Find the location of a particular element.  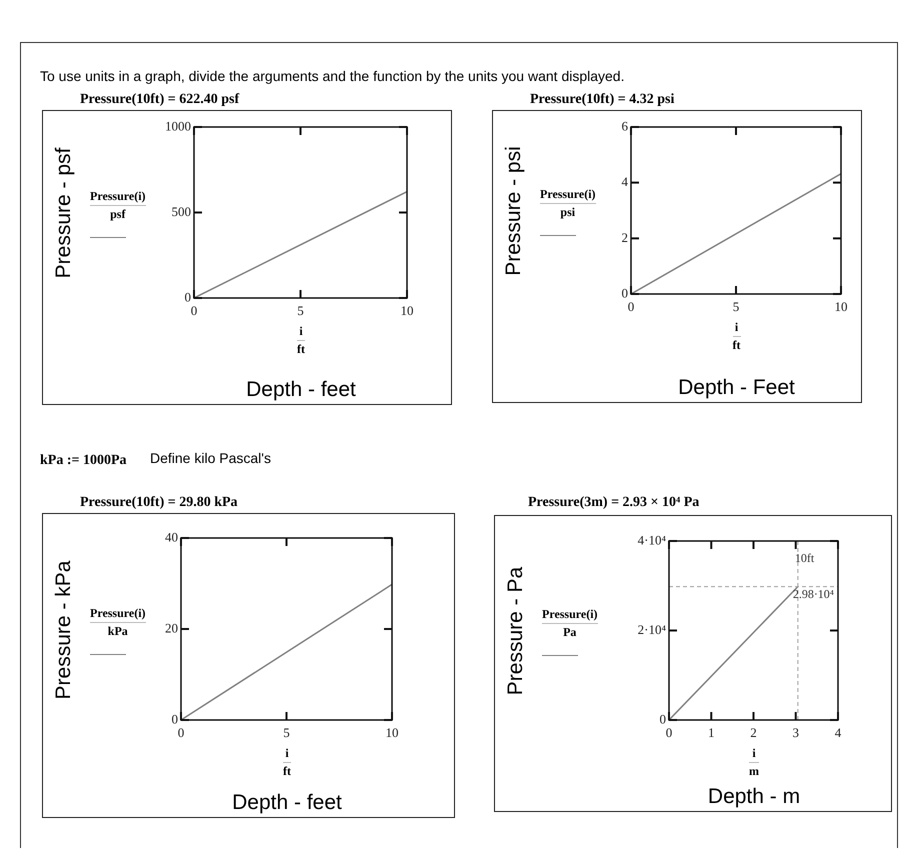

y-axis-title: Pressure - Pa is located at coordinates (516, 631).